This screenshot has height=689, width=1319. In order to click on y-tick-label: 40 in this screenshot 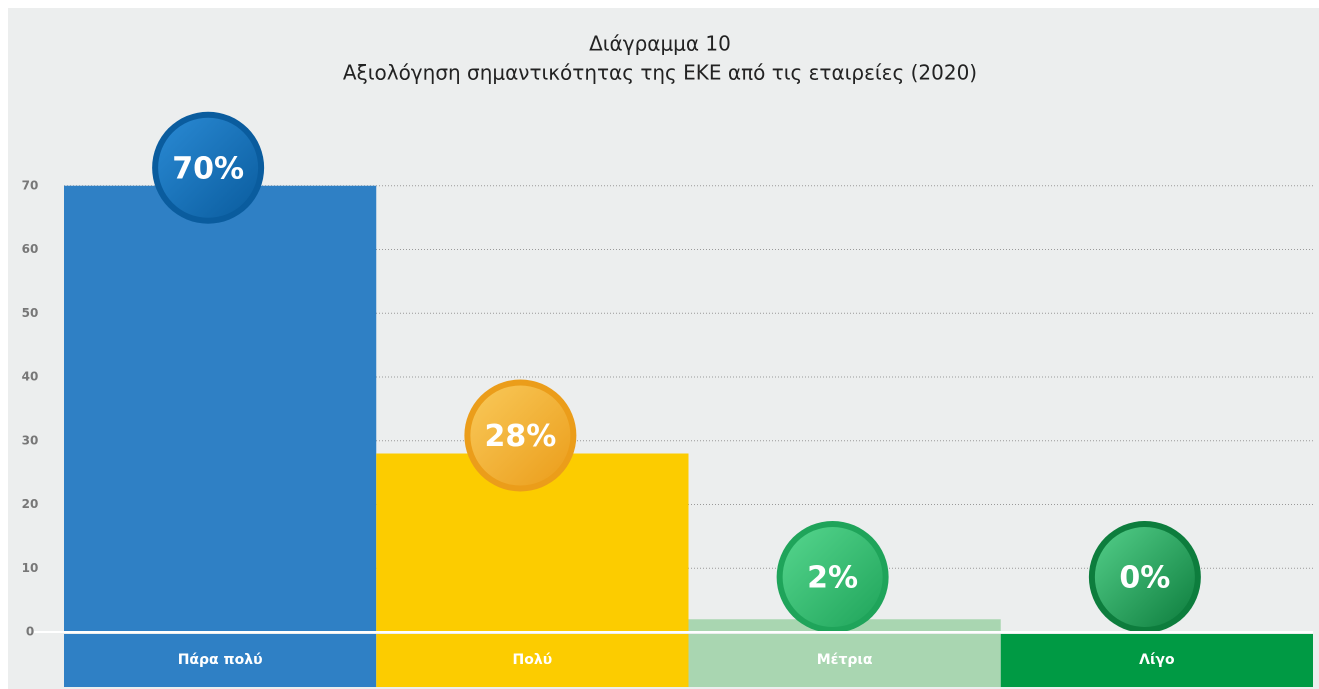, I will do `click(30, 377)`.